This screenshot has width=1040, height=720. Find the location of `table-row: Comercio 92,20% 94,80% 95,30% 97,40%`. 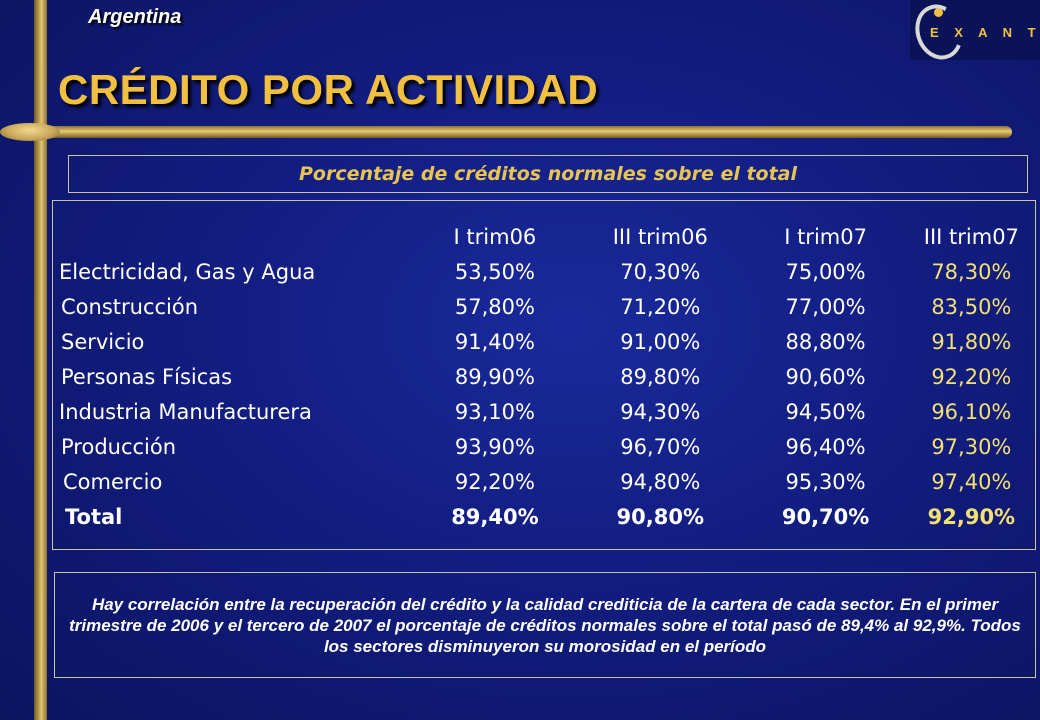

table-row: Comercio 92,20% 94,80% 95,30% 97,40% is located at coordinates (547, 481).